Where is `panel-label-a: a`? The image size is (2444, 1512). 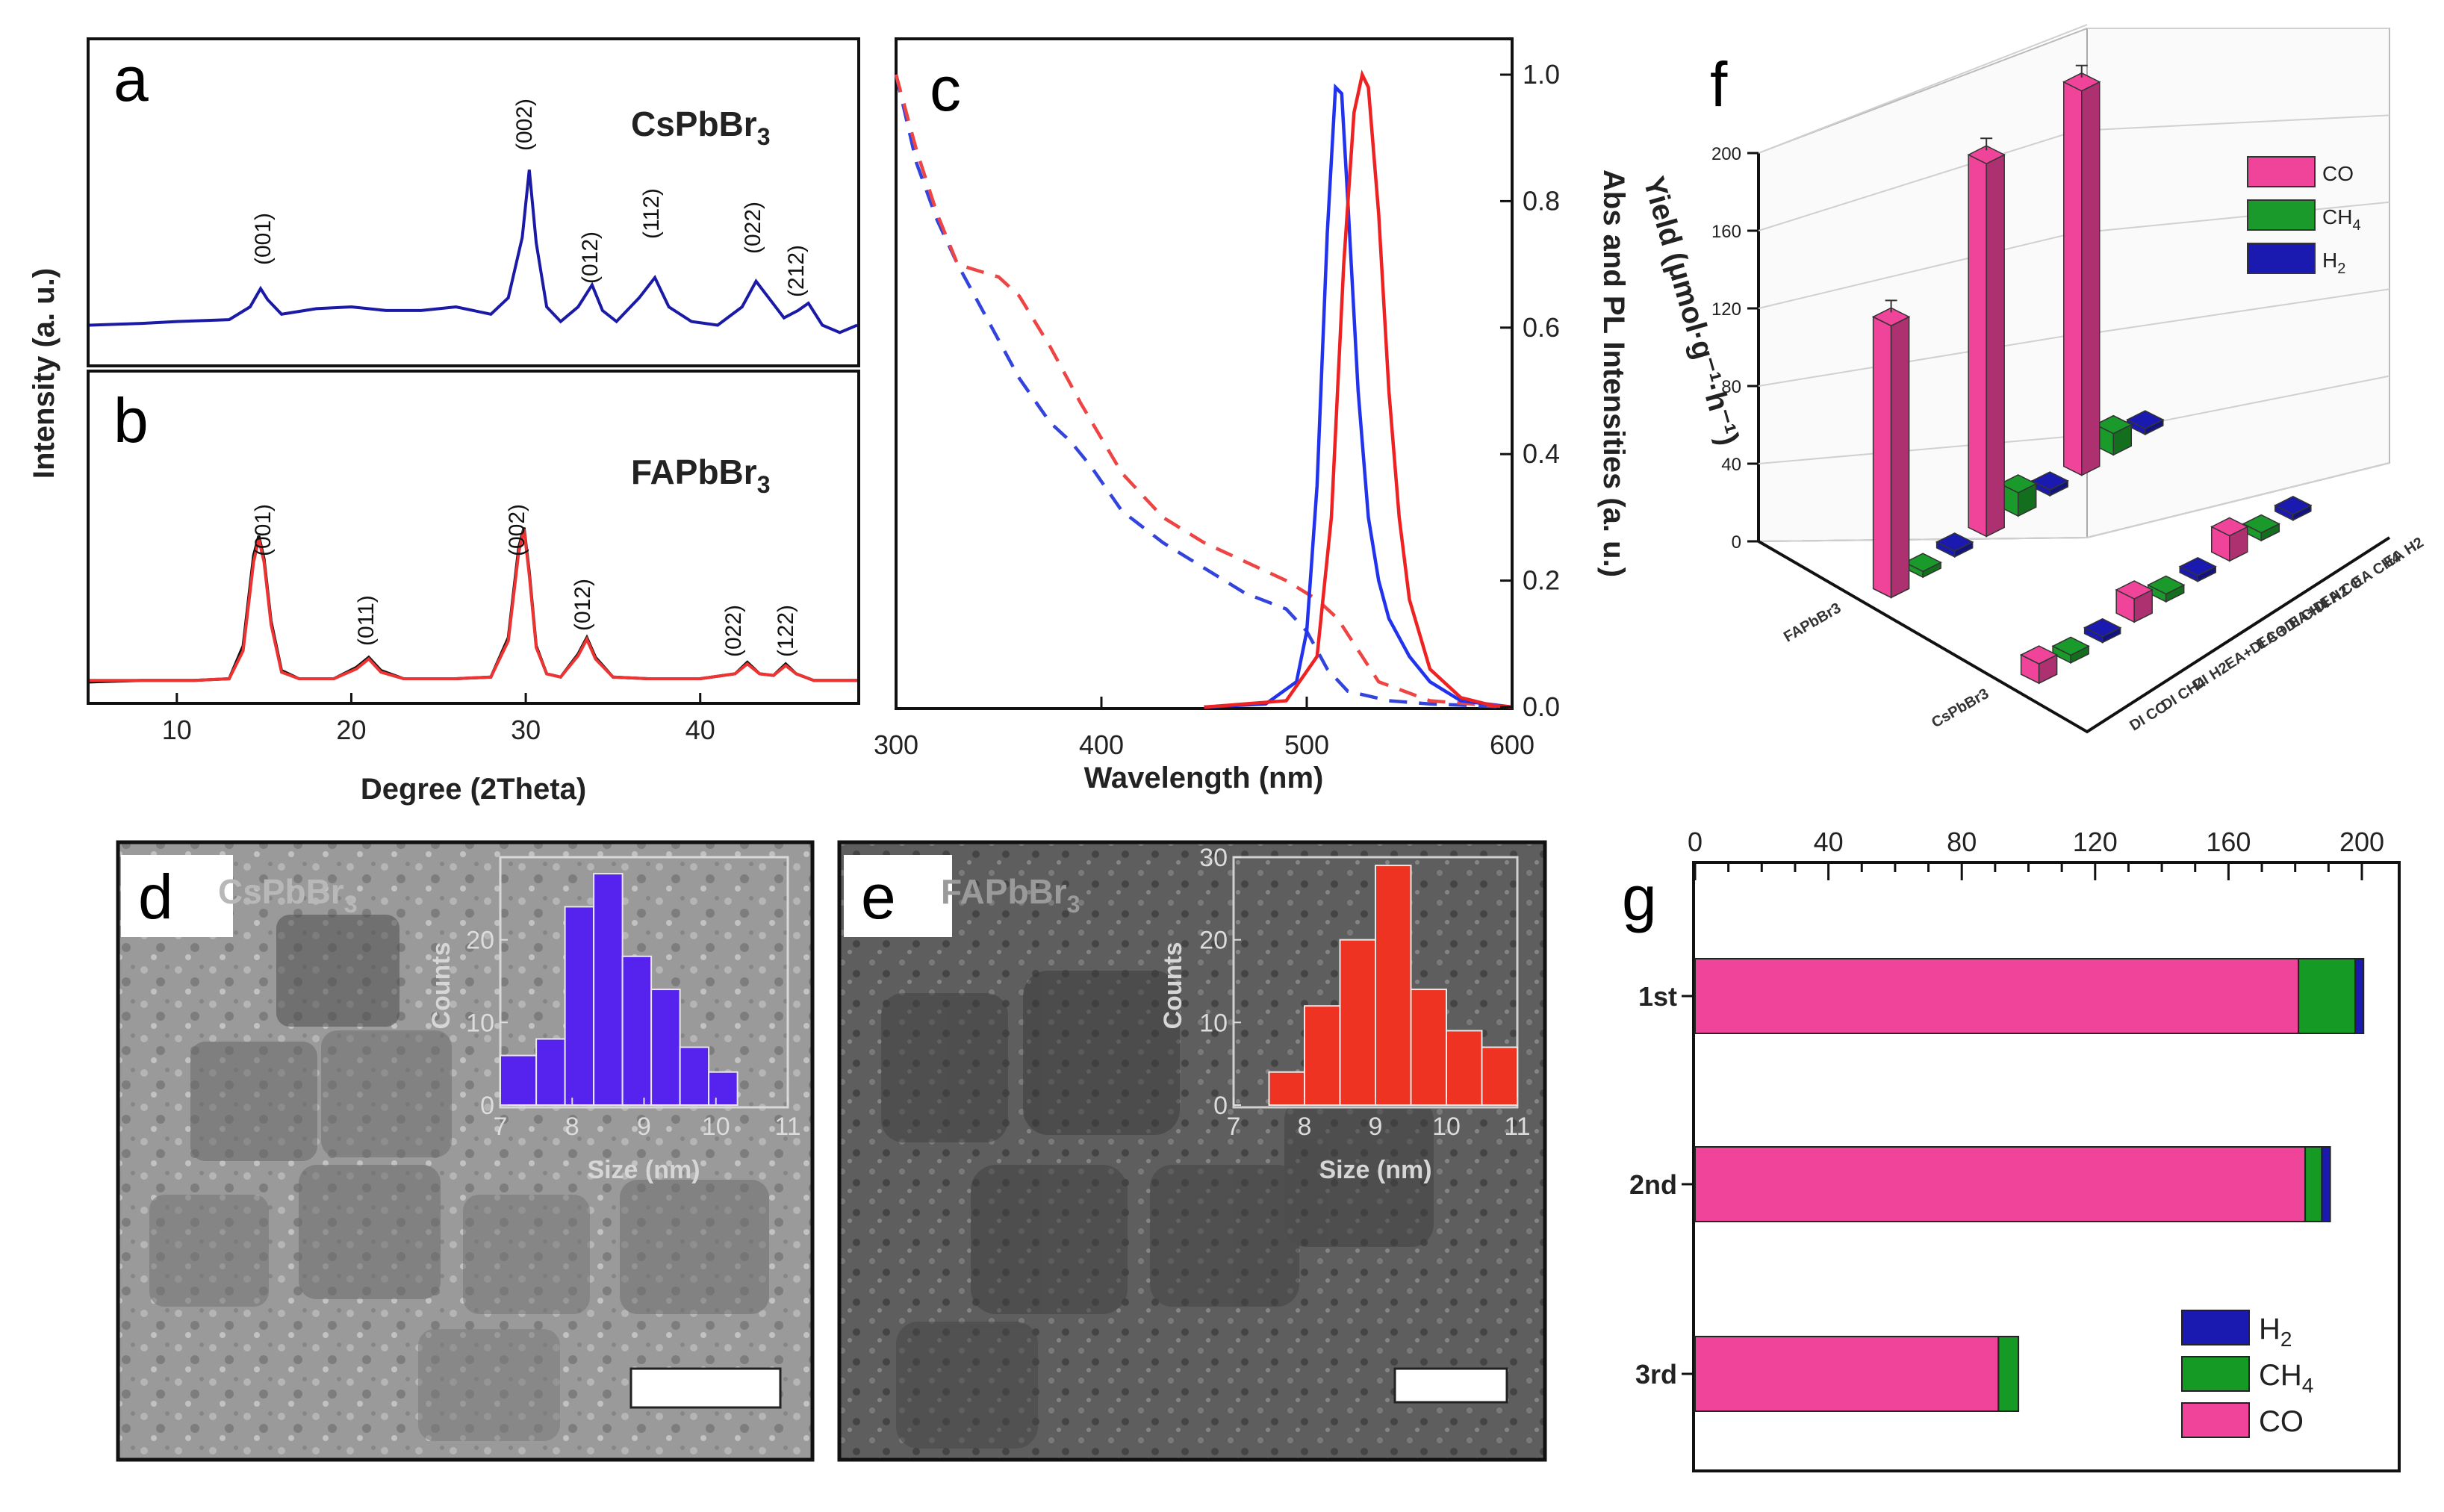
panel-label-a: a is located at coordinates (132, 79).